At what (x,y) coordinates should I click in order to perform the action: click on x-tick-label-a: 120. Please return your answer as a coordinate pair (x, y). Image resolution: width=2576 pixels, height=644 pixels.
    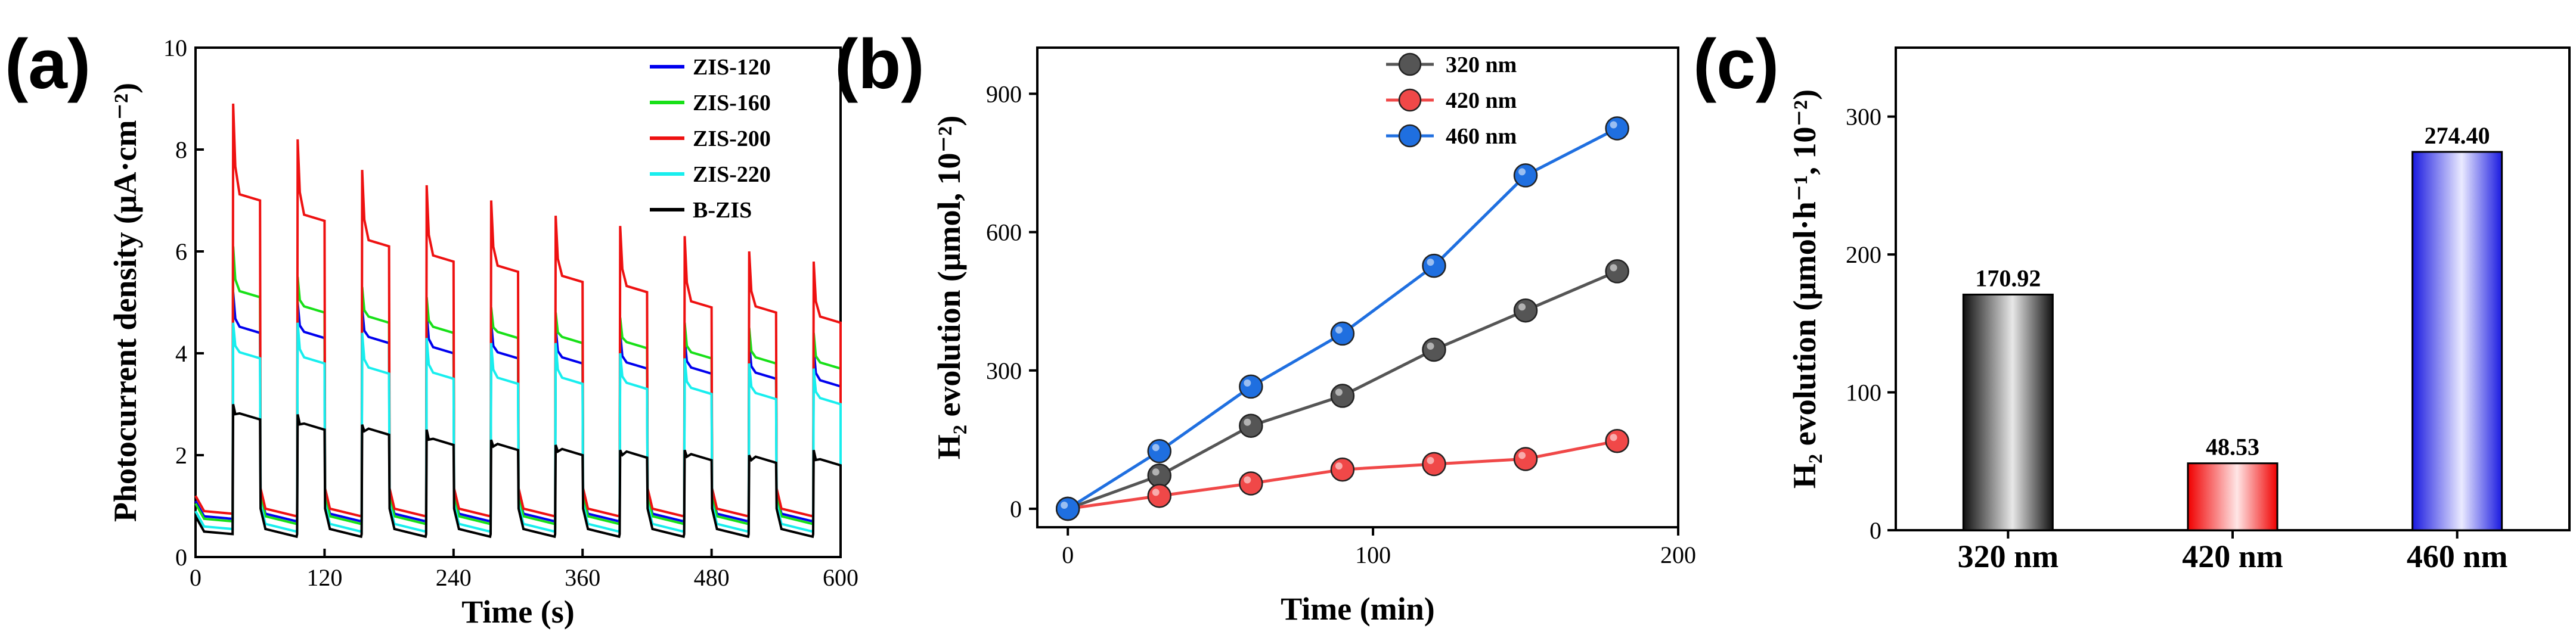
    Looking at the image, I should click on (324, 577).